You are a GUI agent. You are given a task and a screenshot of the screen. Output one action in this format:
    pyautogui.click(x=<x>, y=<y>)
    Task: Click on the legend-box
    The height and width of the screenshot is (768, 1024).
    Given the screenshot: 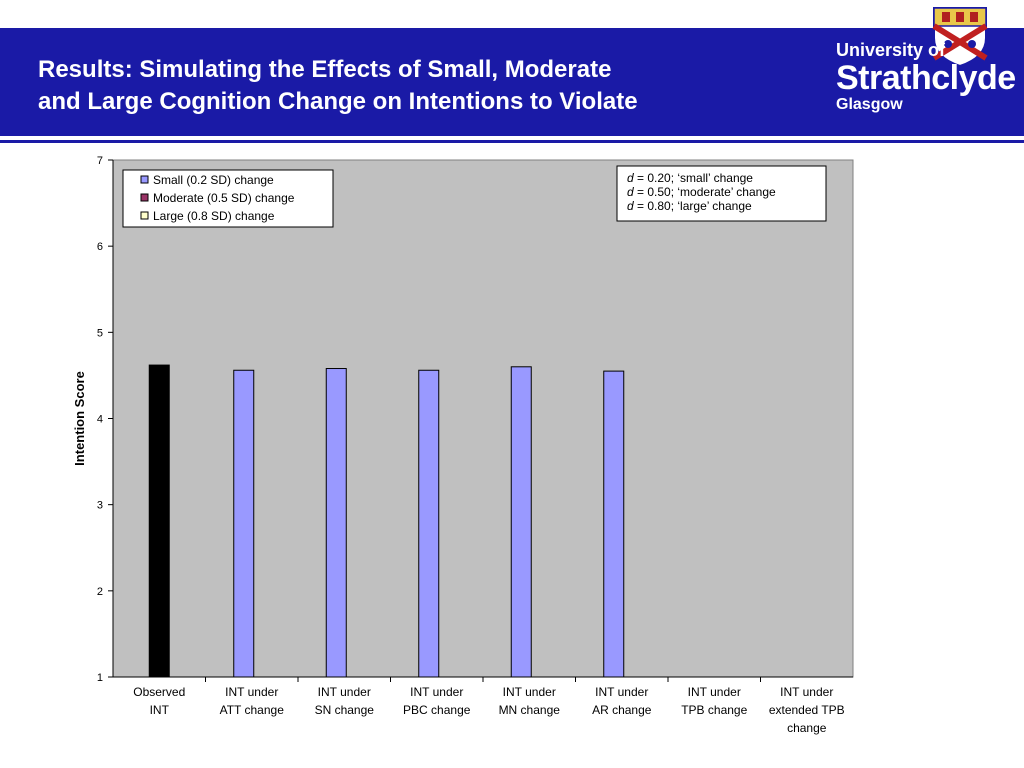 What is the action you would take?
    pyautogui.click(x=228, y=198)
    